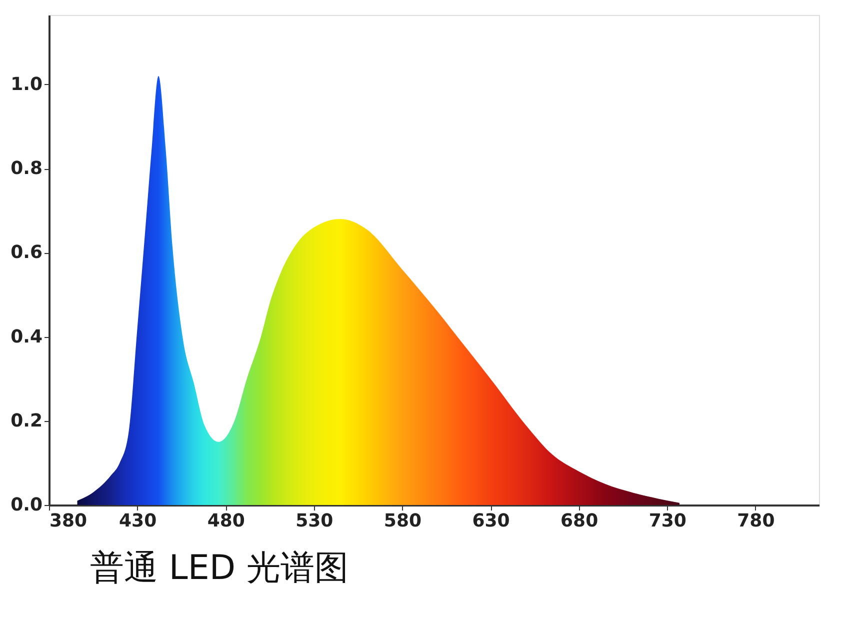 The width and height of the screenshot is (863, 642). What do you see at coordinates (26, 169) in the screenshot?
I see `y-tick-label: 0.8` at bounding box center [26, 169].